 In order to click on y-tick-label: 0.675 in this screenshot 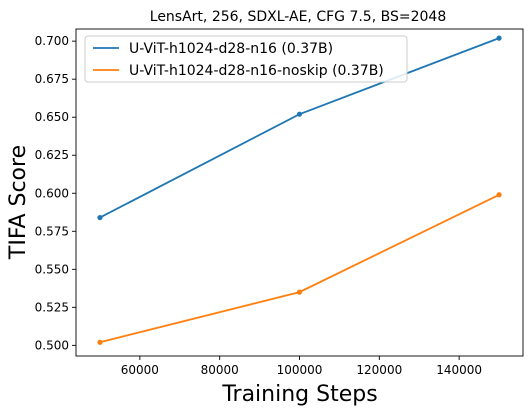, I will do `click(52, 79)`.